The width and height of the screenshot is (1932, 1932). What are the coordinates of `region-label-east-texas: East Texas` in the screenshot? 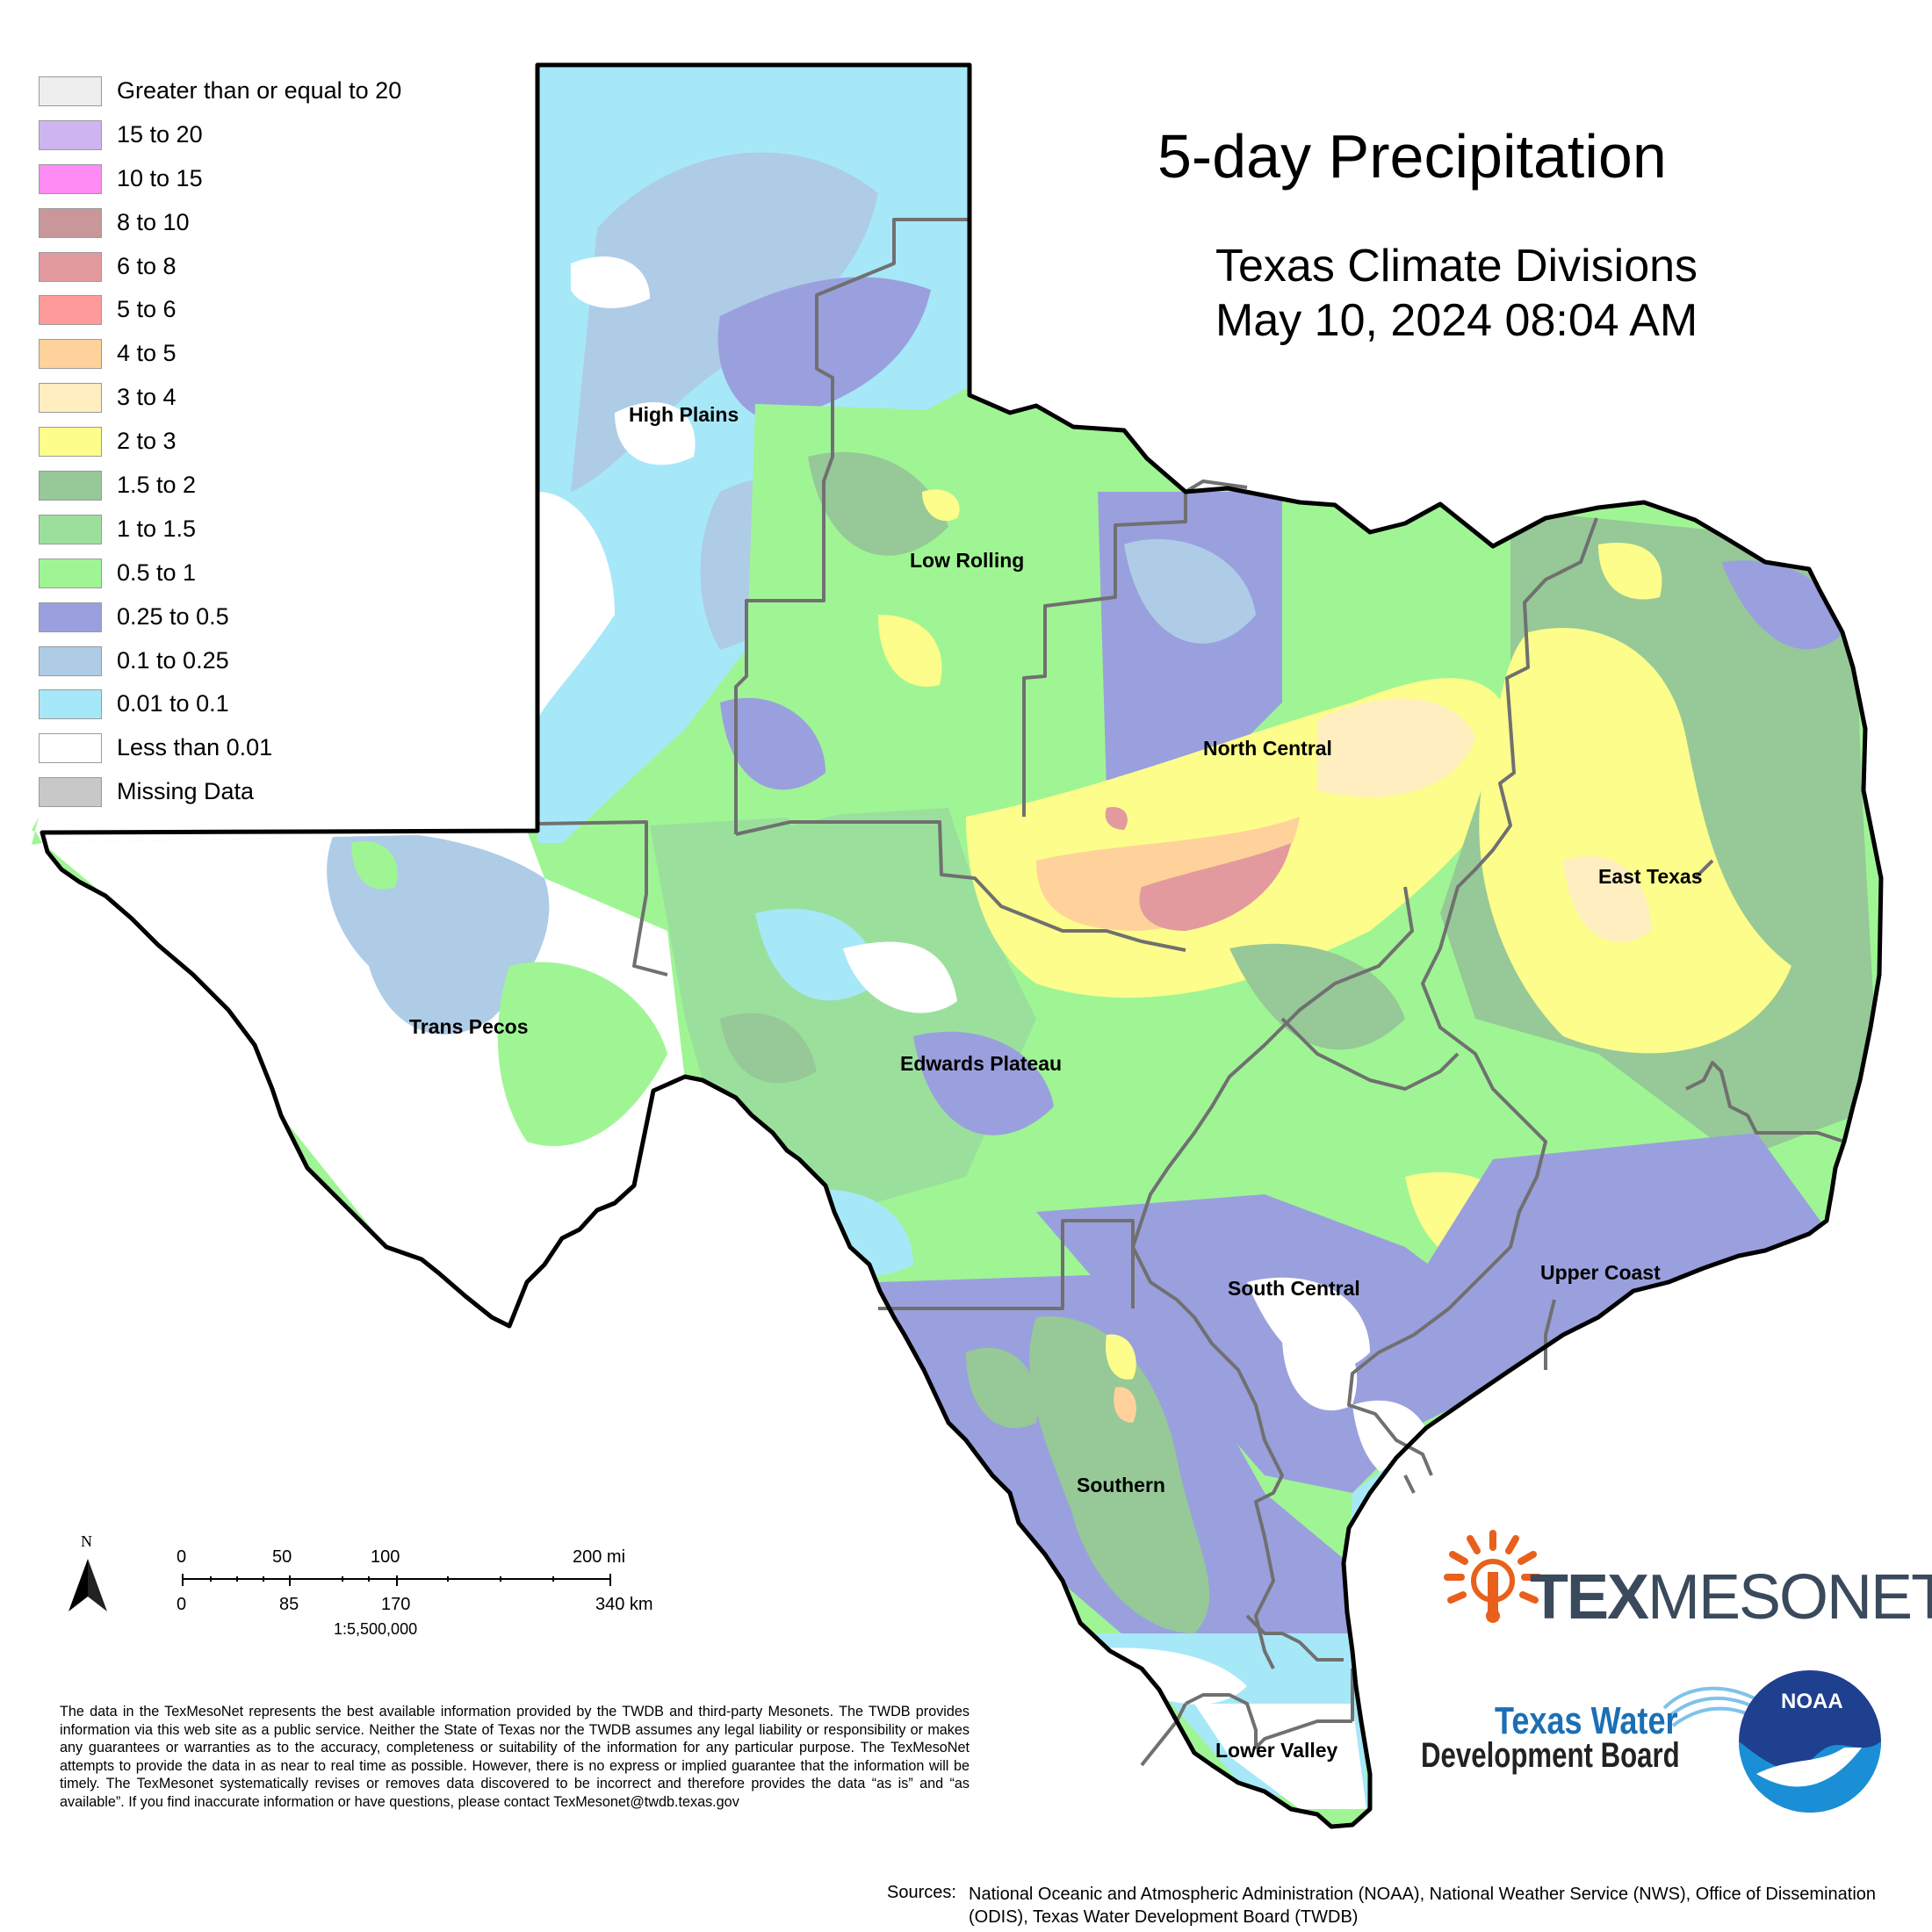 It's located at (1650, 877).